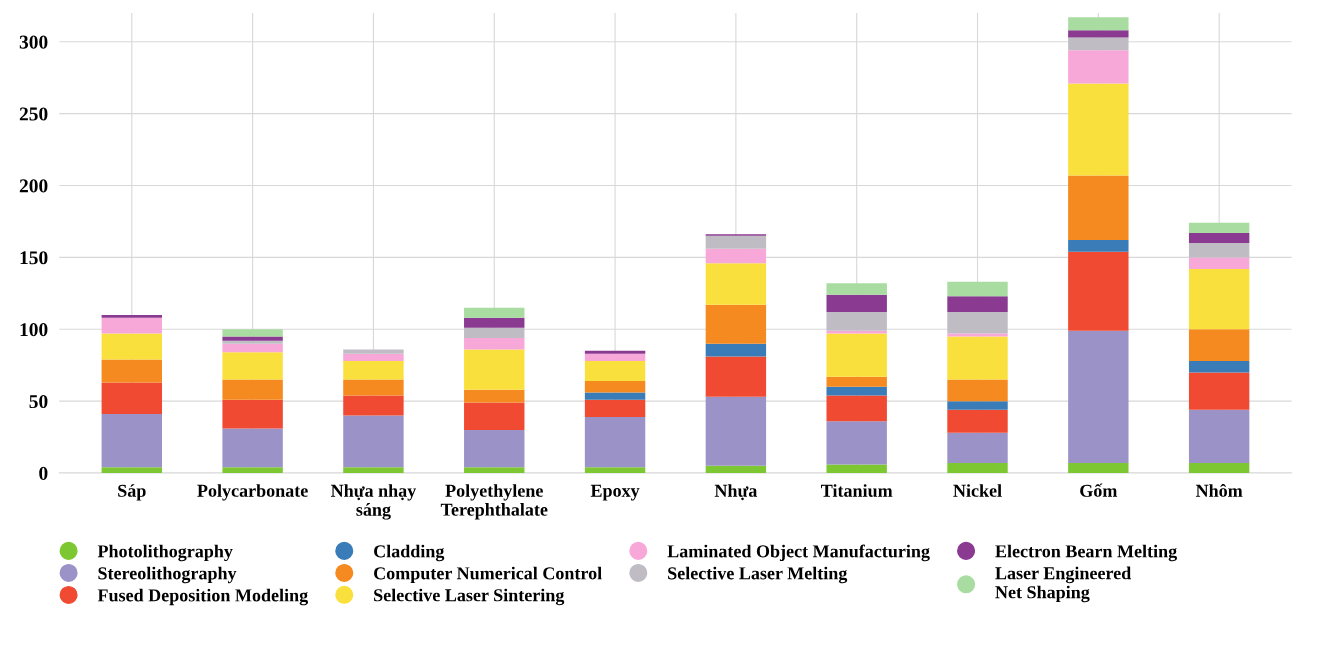  What do you see at coordinates (494, 502) in the screenshot?
I see `x-tick-label: Polyethylene Terephthalate` at bounding box center [494, 502].